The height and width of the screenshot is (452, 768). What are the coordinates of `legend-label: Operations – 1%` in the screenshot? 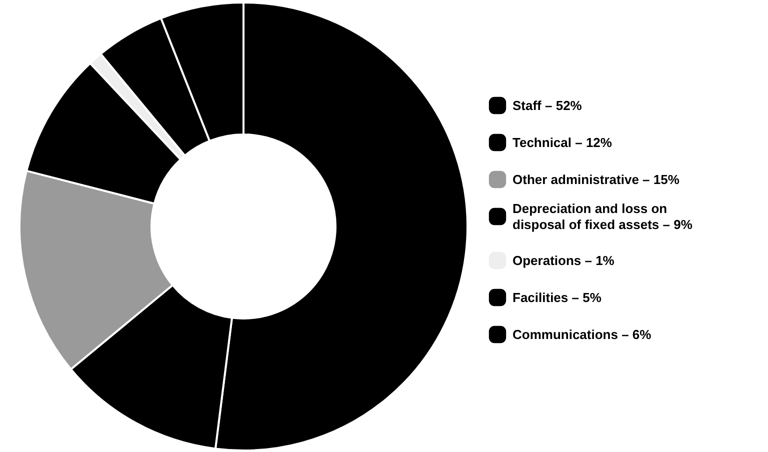 It's located at (563, 260).